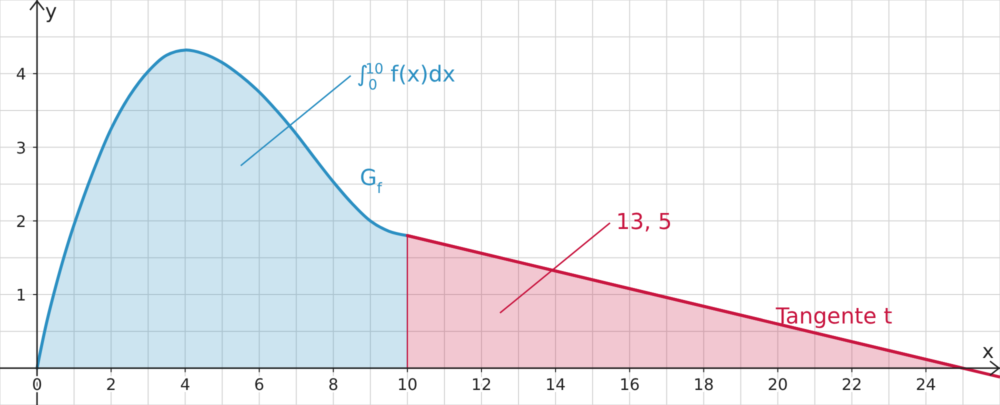  Describe the element at coordinates (21, 148) in the screenshot. I see `y-tick-label: 3` at that location.